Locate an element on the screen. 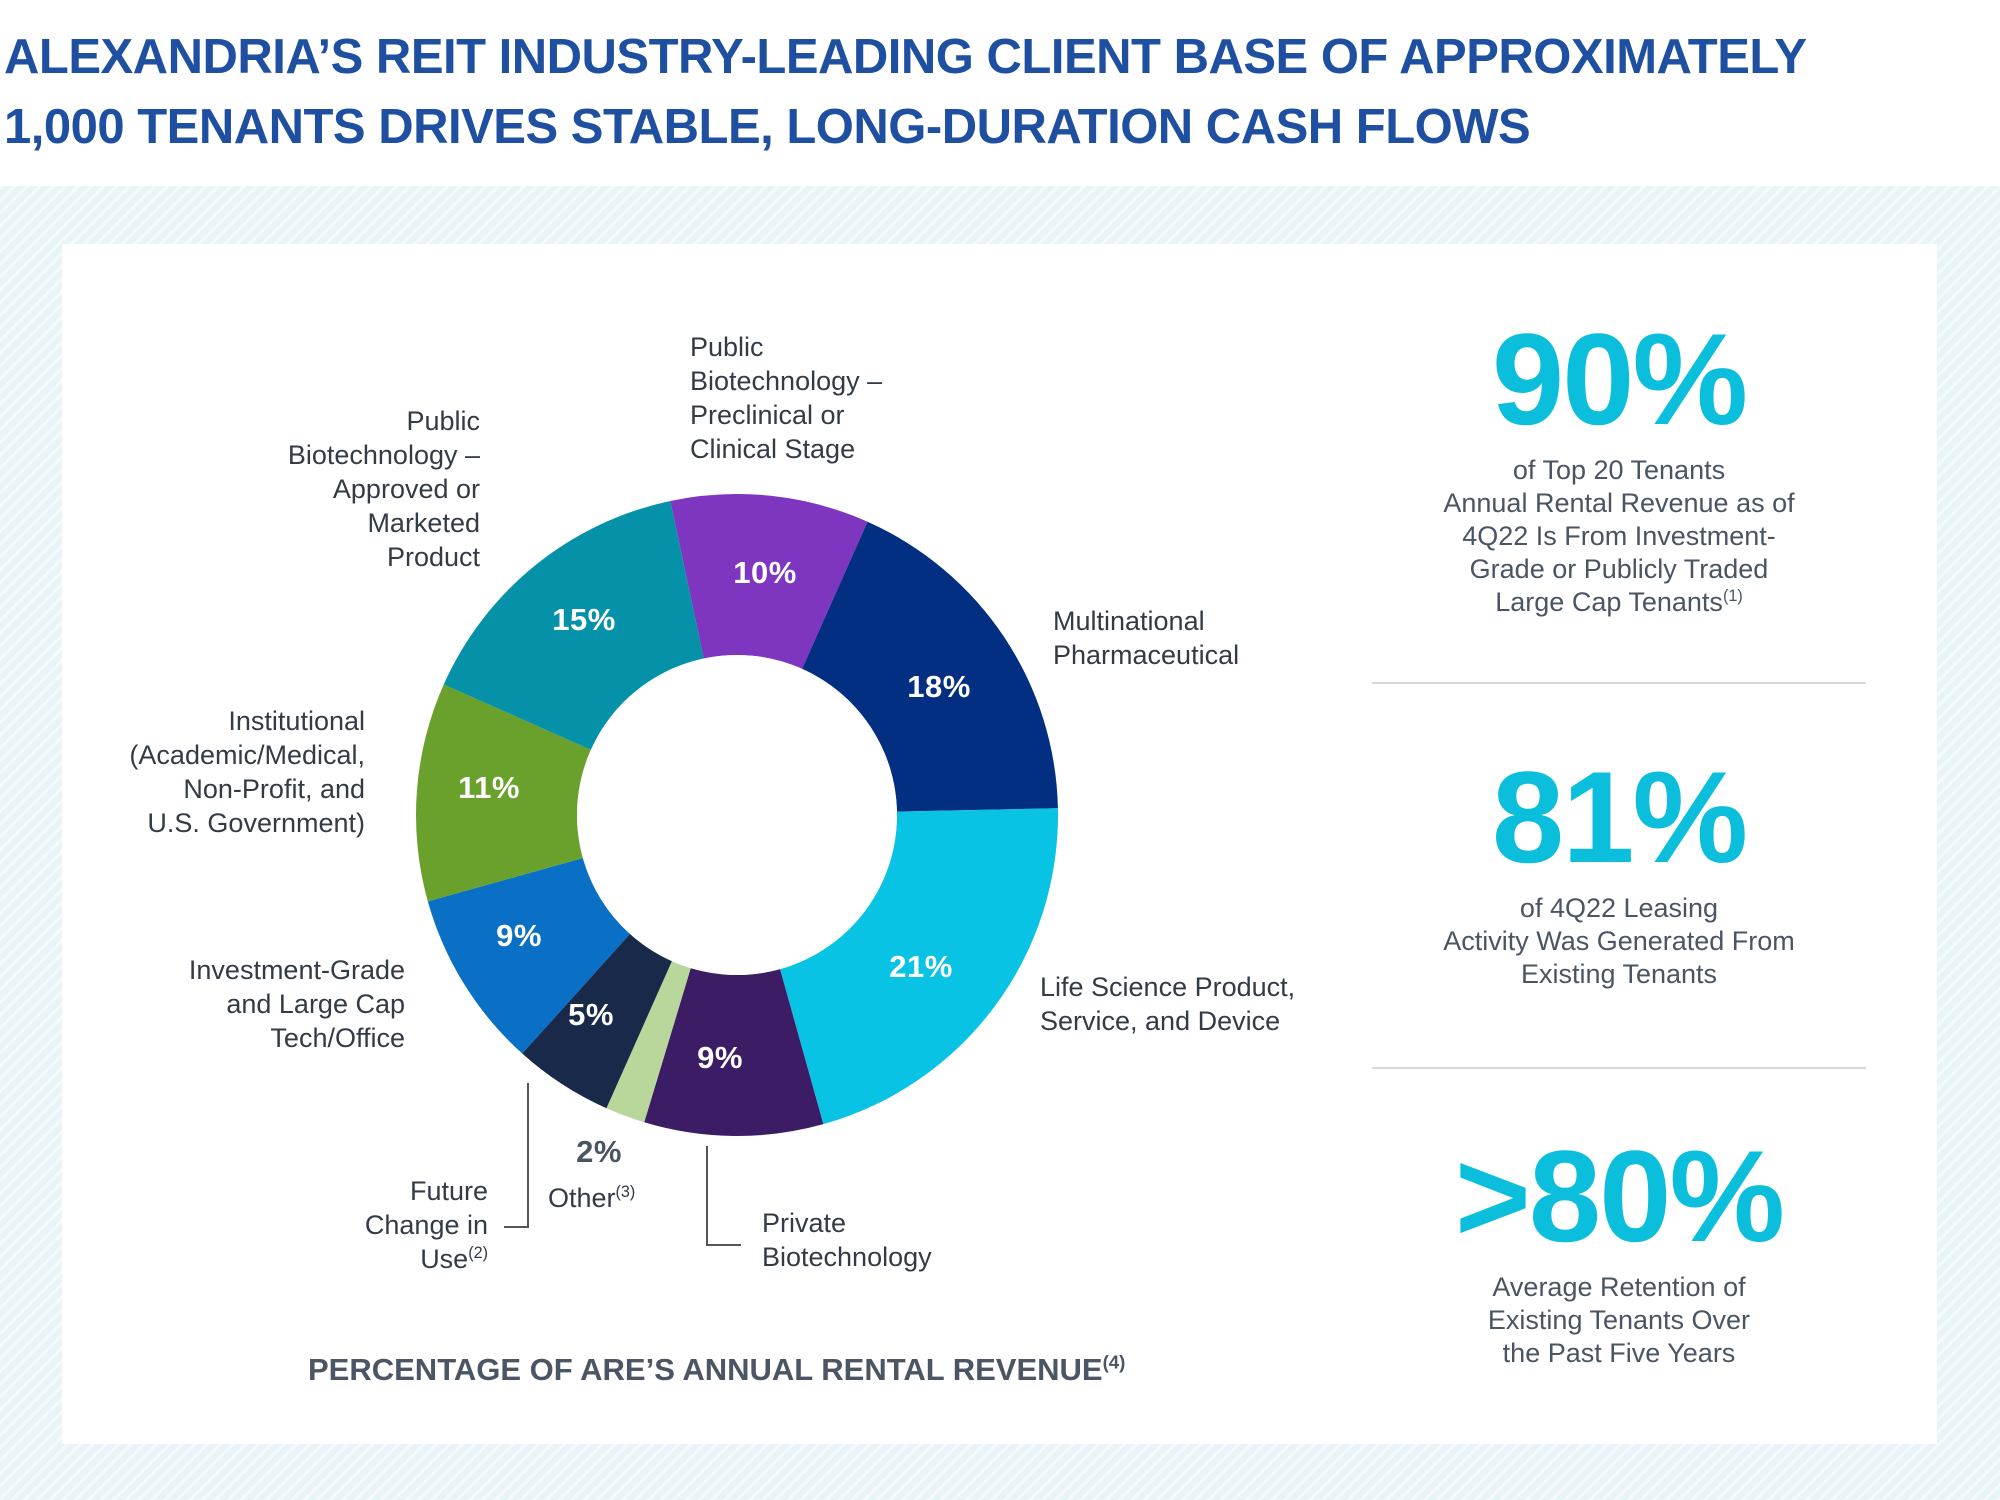 The image size is (2000, 1500). label-line: (Academic/Medical, is located at coordinates (247, 755).